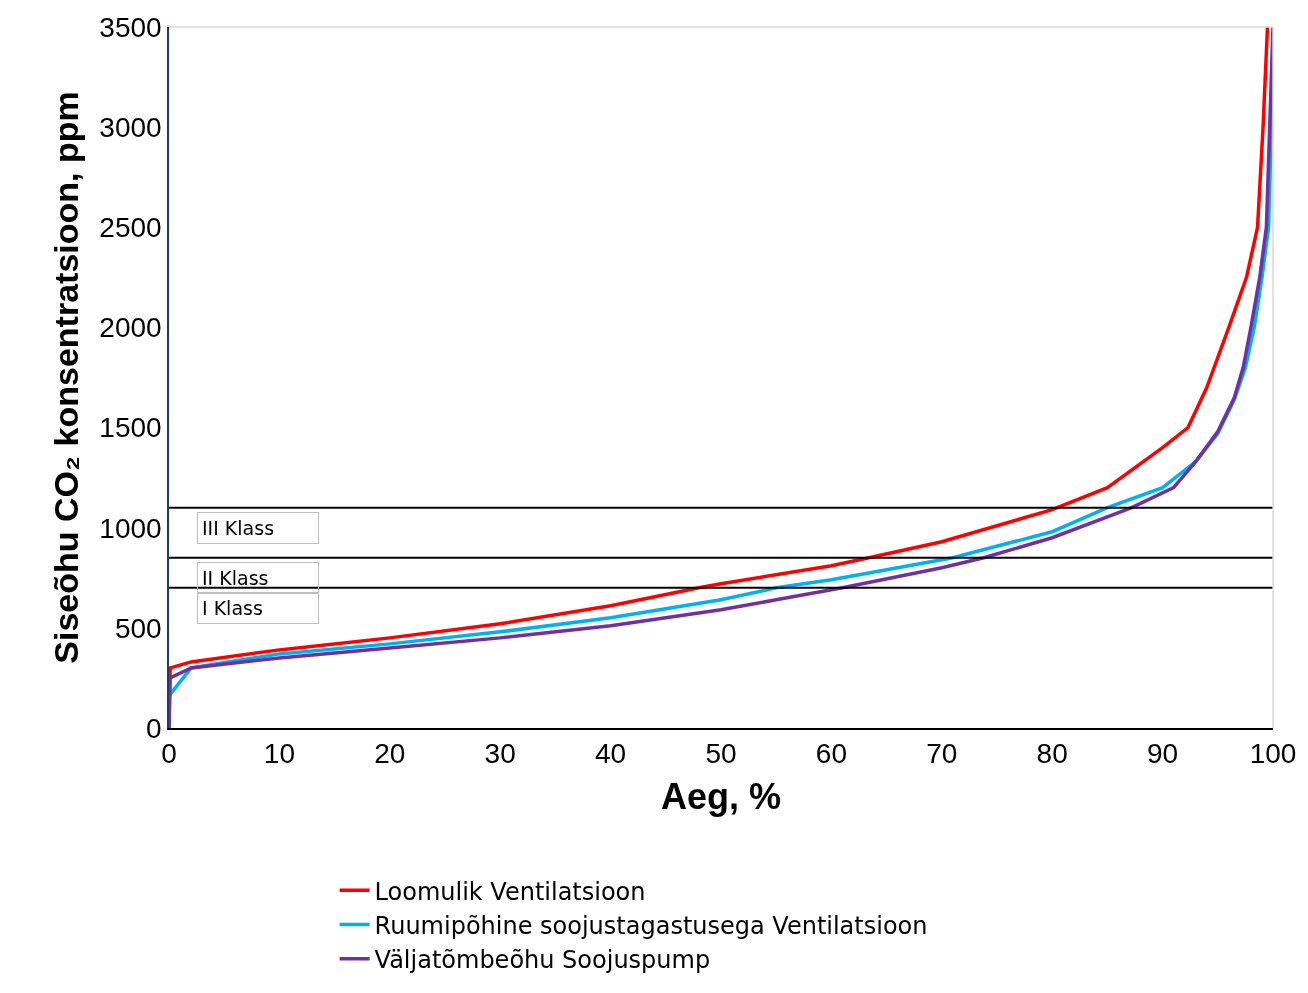  I want to click on x-tick-label: 100, so click(1273, 754).